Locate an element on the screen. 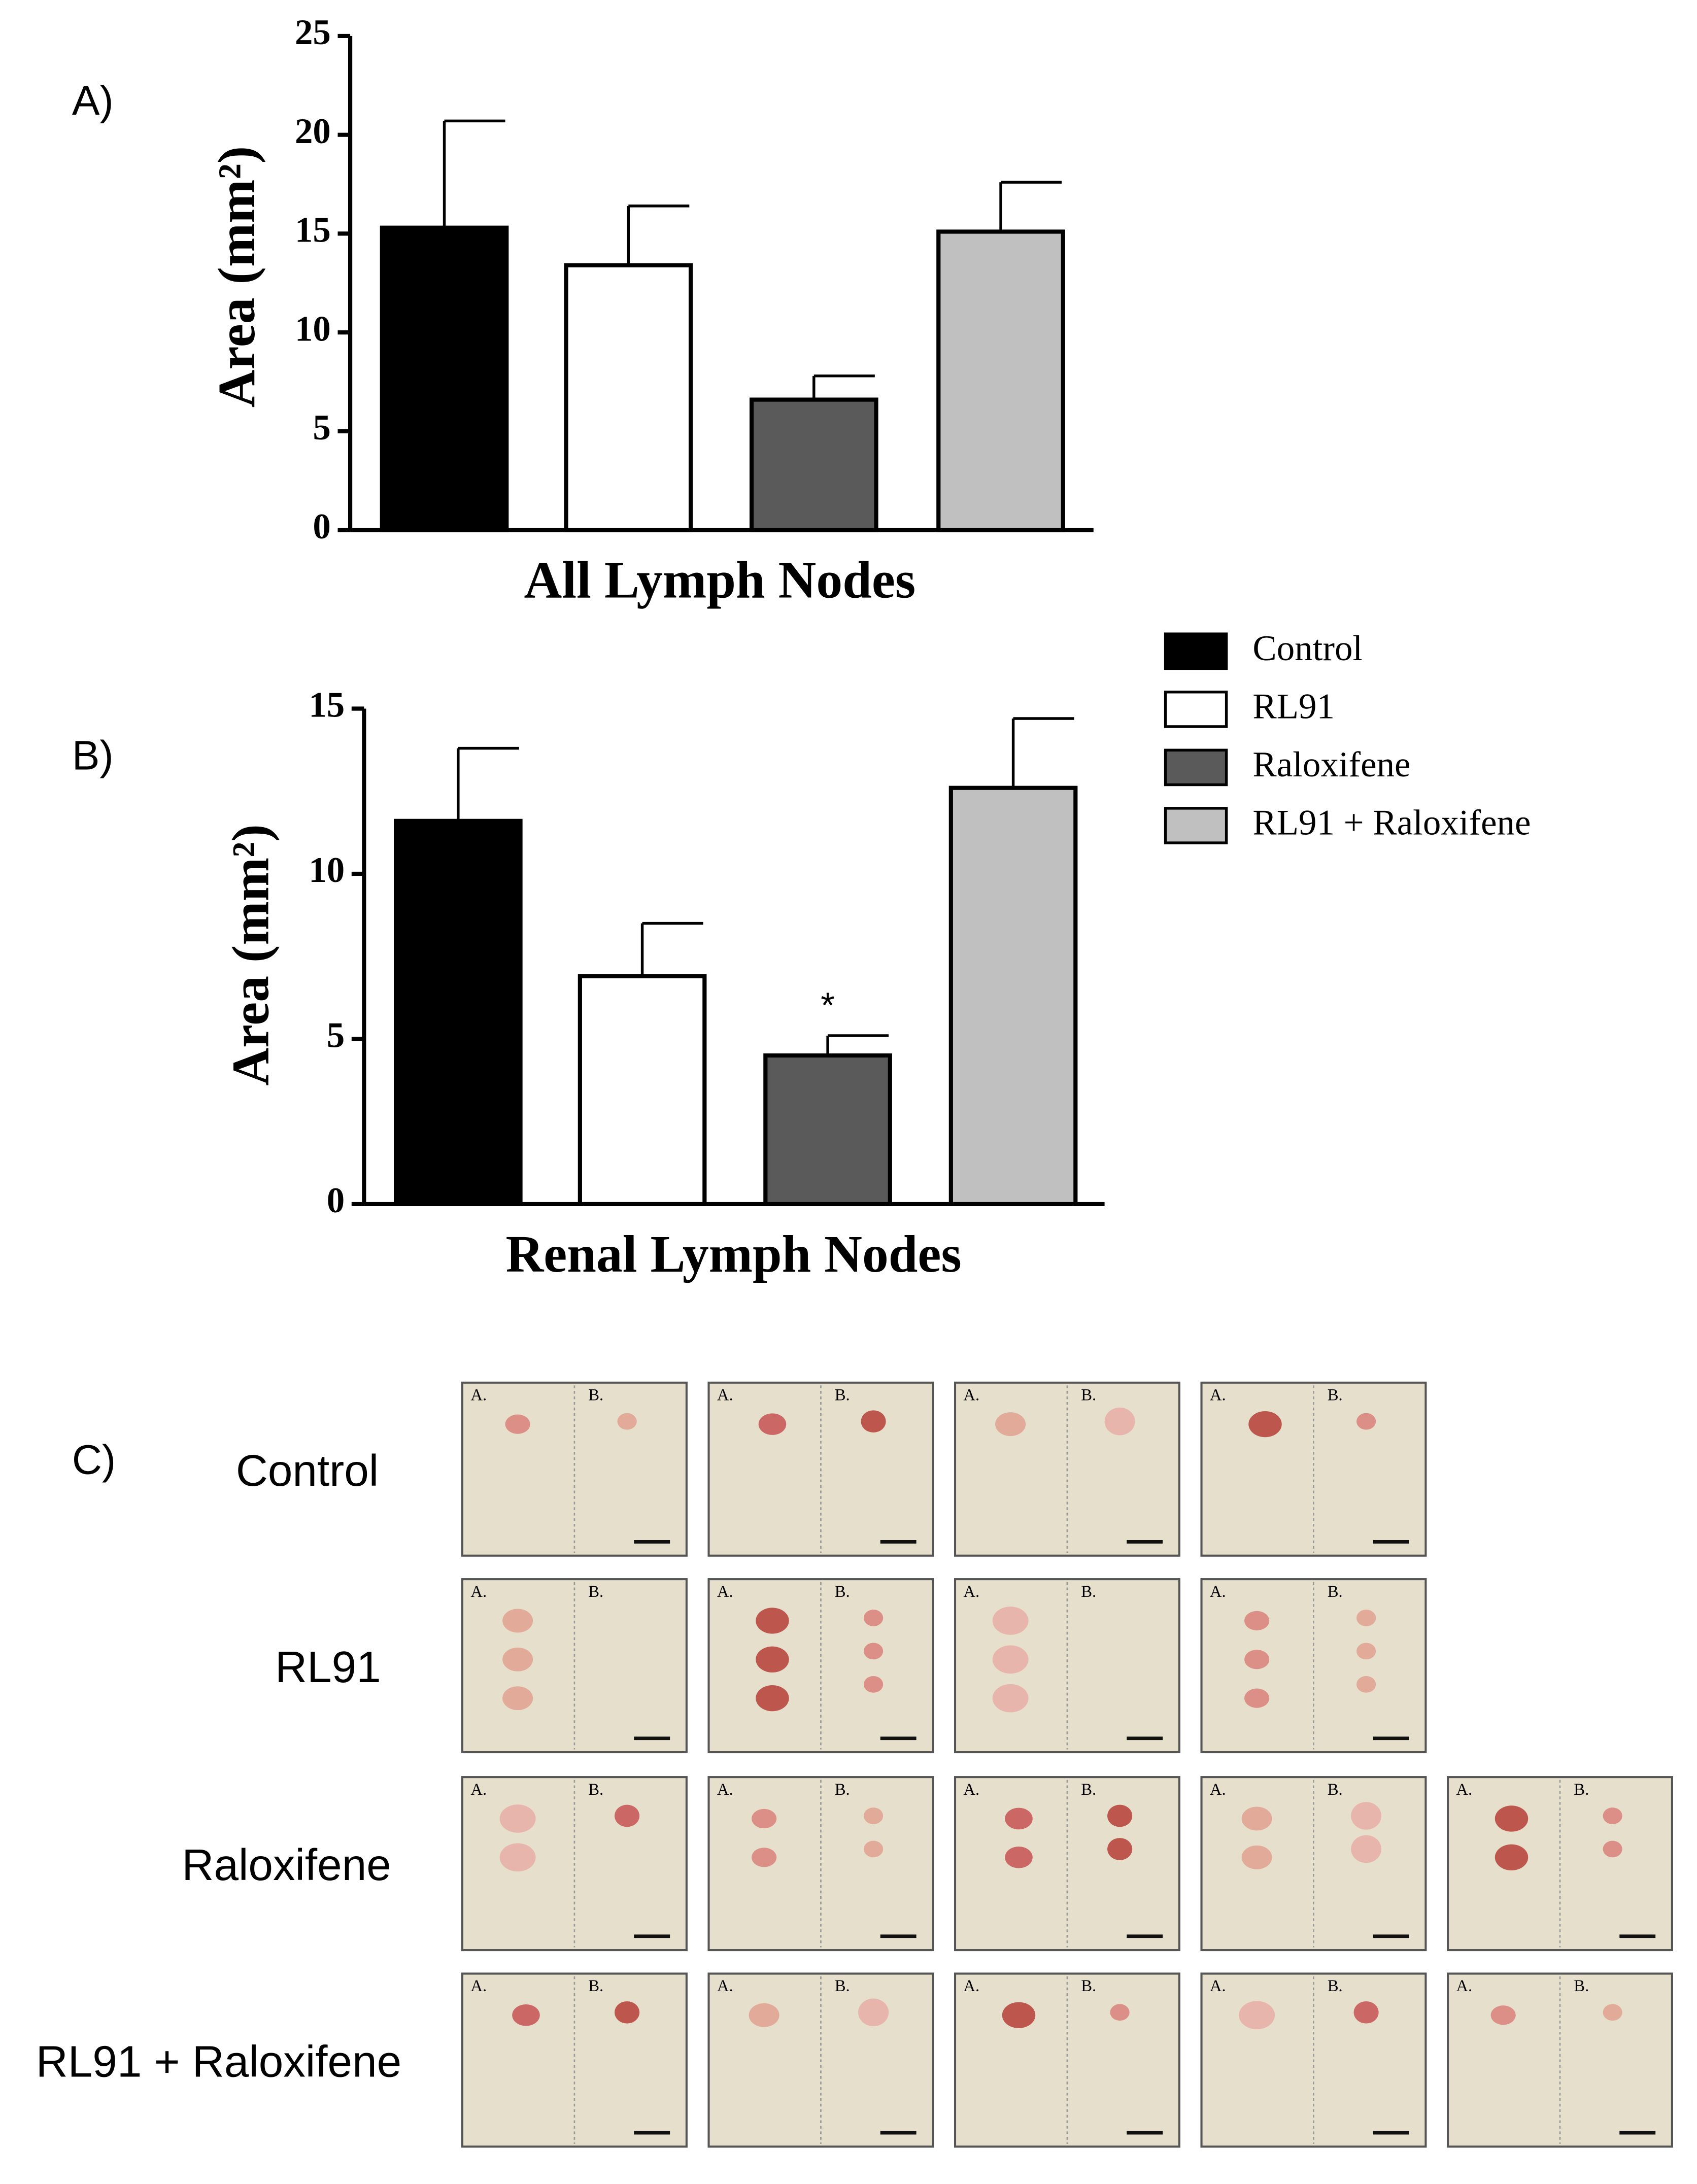  y-tick-label: 20 is located at coordinates (313, 132).